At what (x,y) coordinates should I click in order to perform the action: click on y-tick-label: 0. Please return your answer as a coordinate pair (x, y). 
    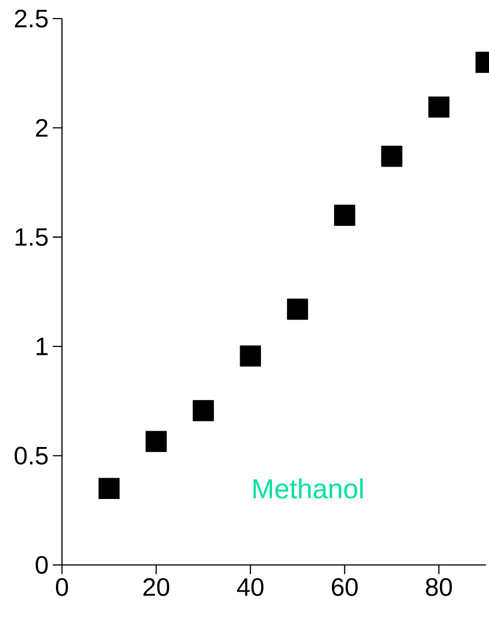
    Looking at the image, I should click on (42, 565).